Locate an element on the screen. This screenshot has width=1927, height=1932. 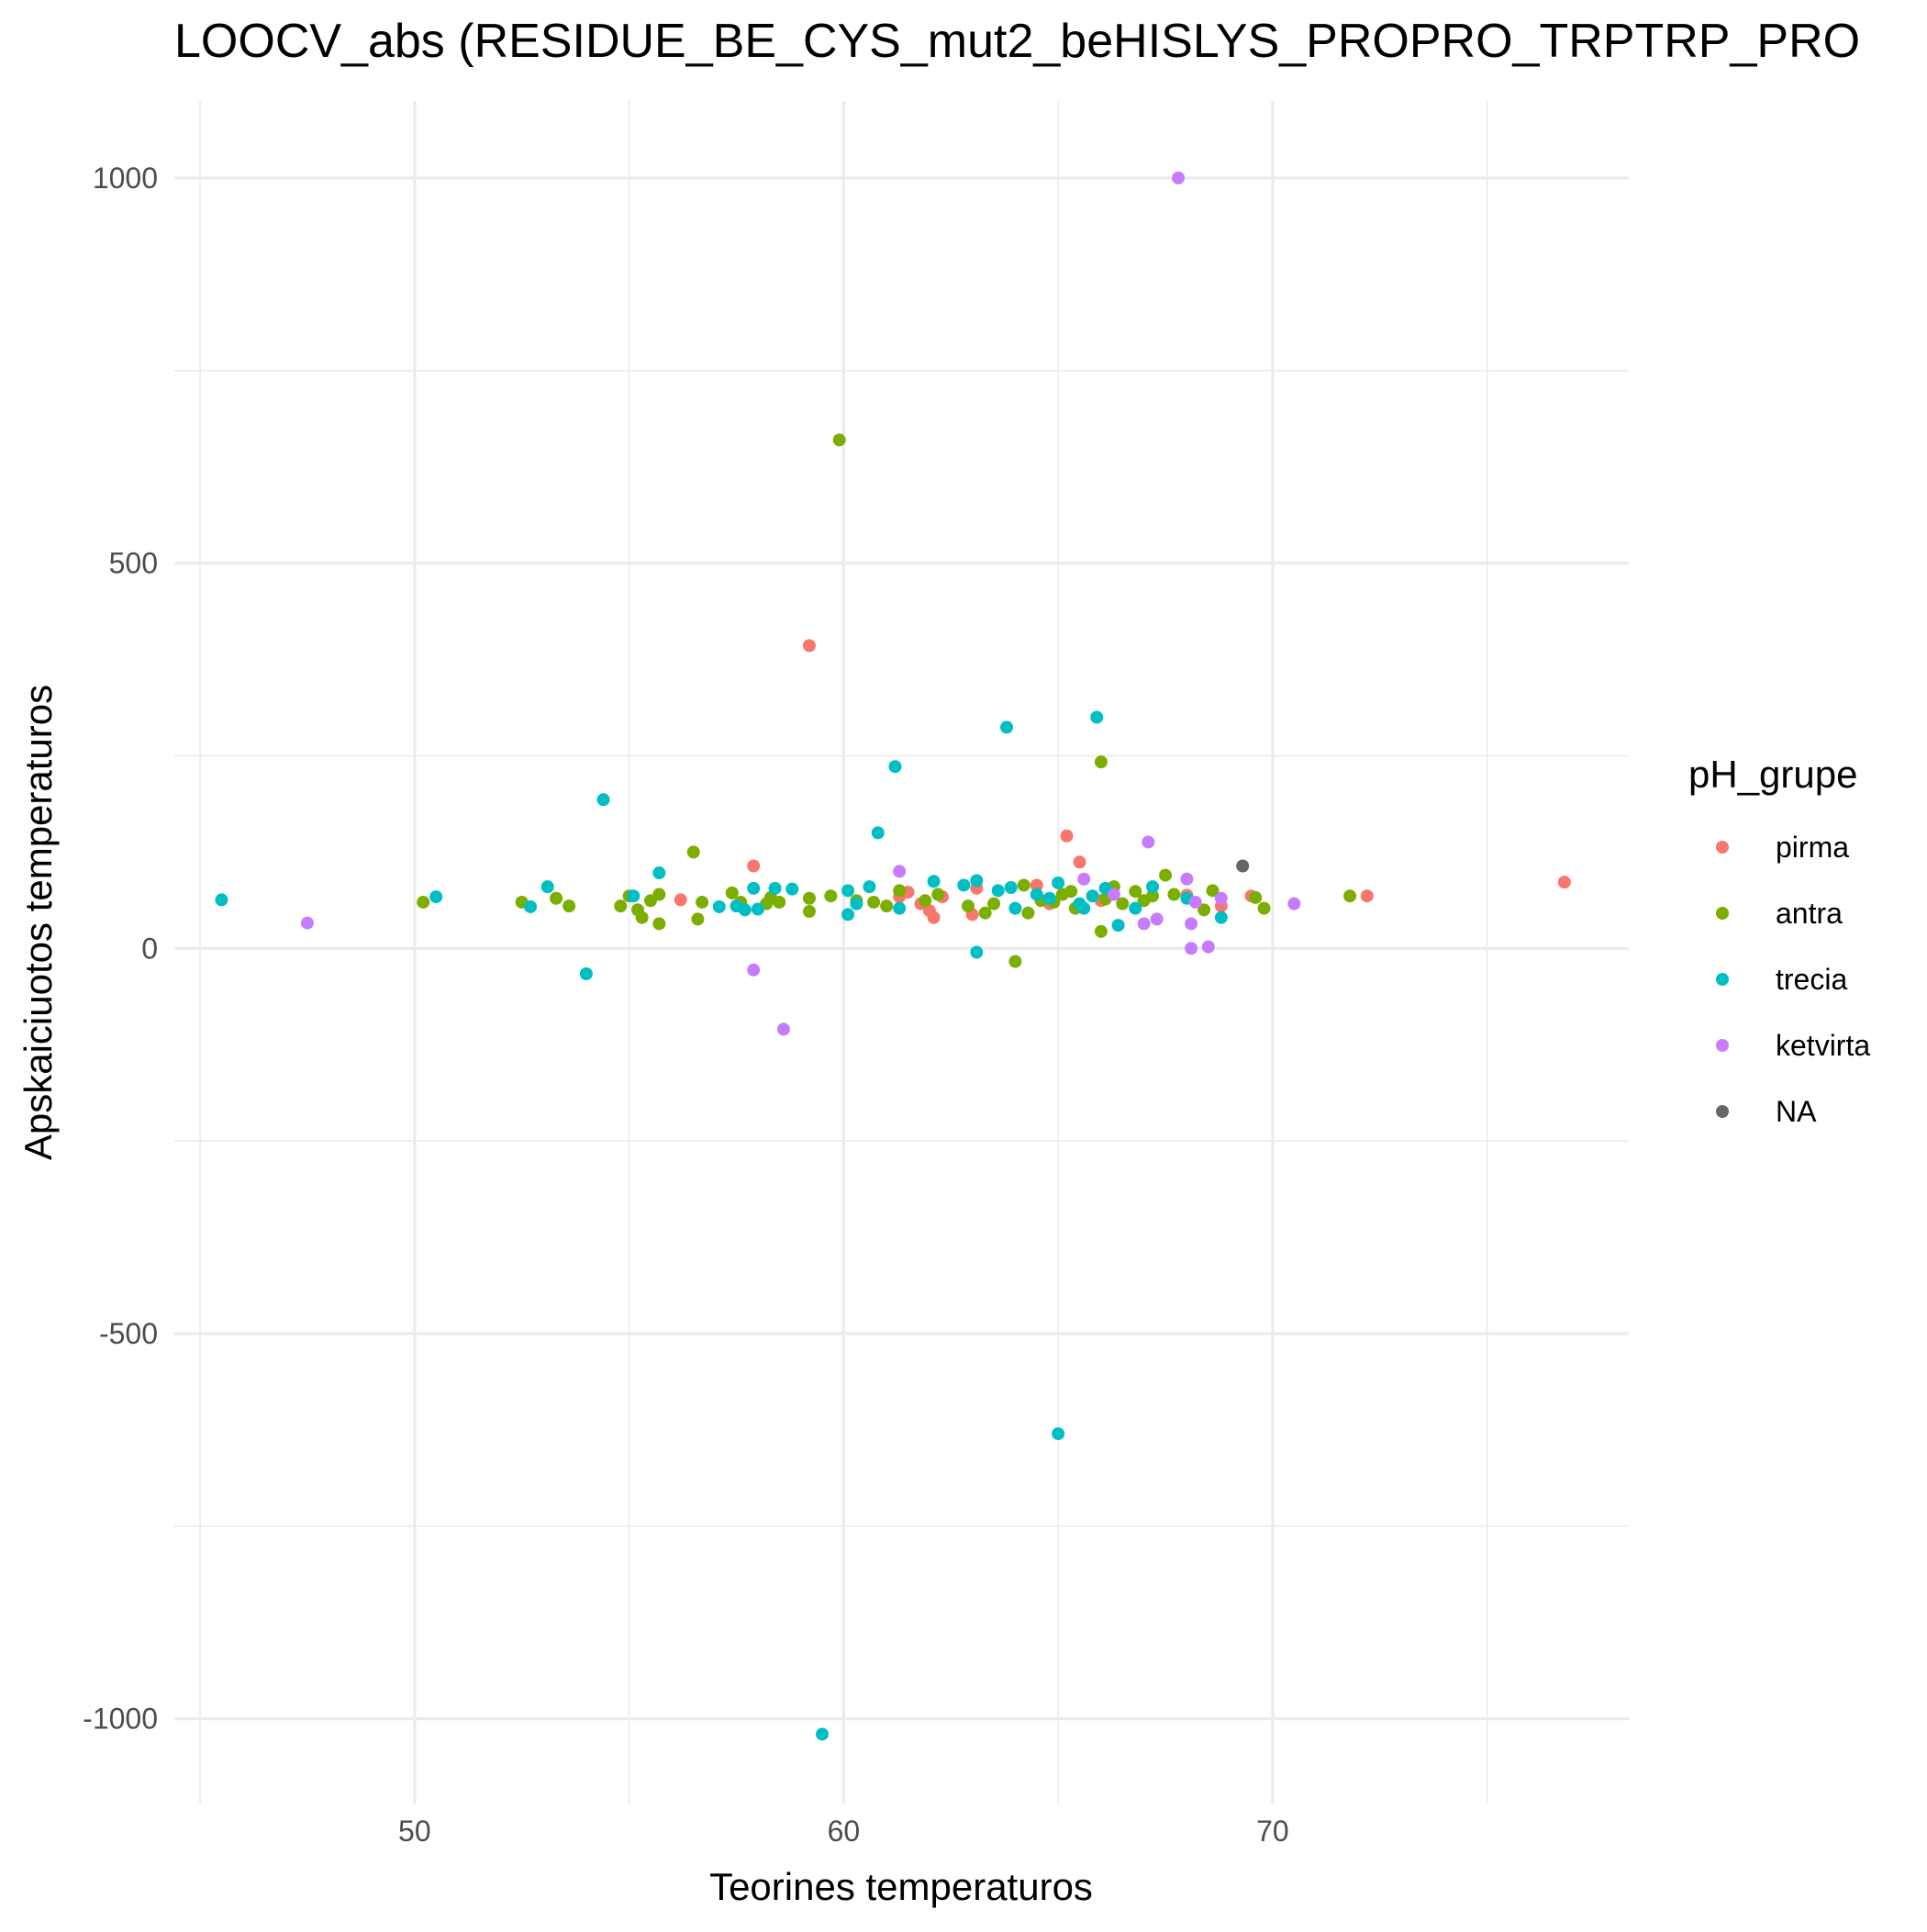
y-tick-label: -1000 is located at coordinates (121, 1719).